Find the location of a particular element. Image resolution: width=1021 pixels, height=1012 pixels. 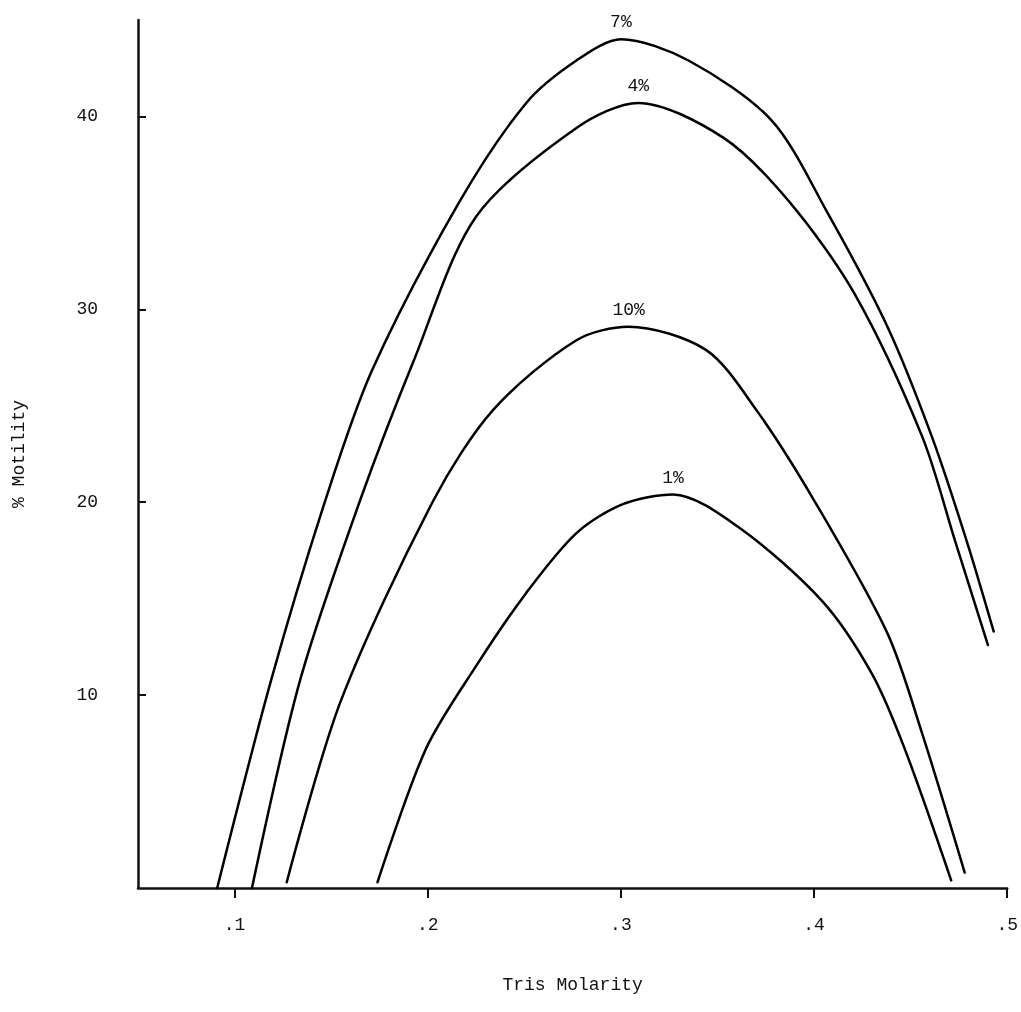

y-tick-label: 10 is located at coordinates (87, 695).